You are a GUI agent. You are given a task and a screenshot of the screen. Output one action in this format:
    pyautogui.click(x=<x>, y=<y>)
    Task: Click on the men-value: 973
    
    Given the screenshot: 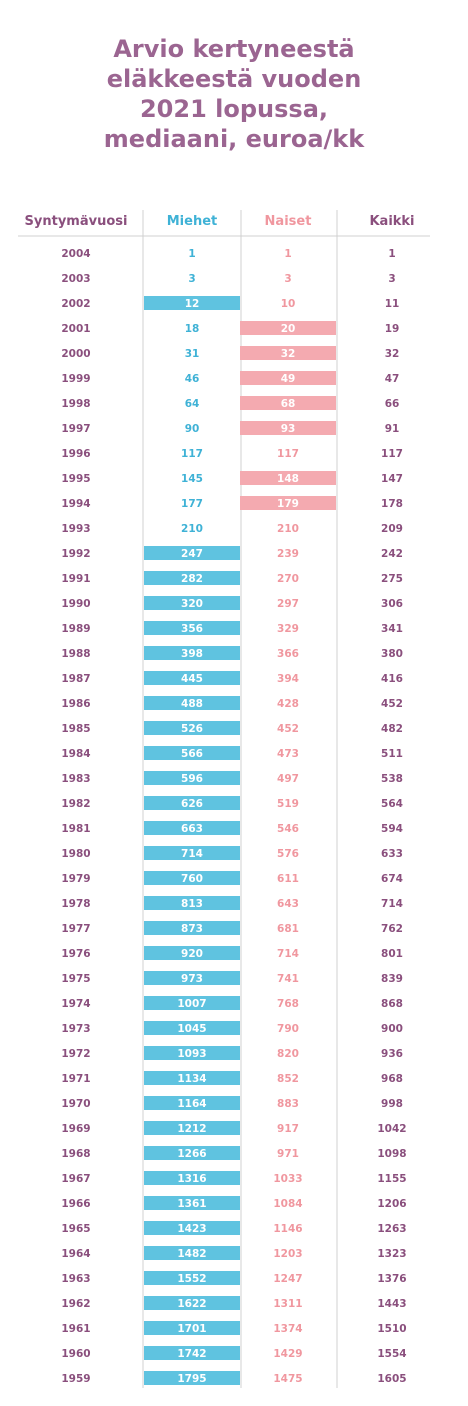 What is the action you would take?
    pyautogui.click(x=192, y=979)
    